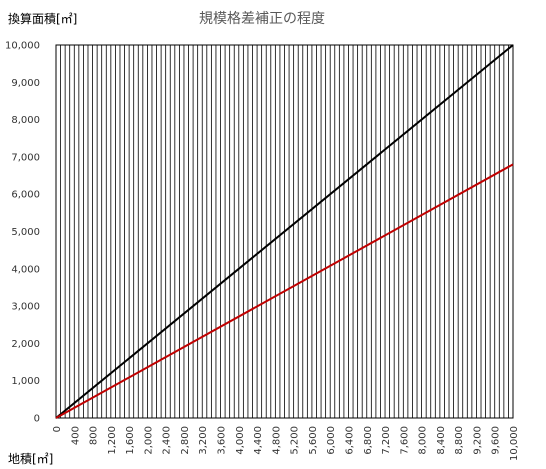 The width and height of the screenshot is (546, 469). What do you see at coordinates (25, 381) in the screenshot?
I see `y-tick-label: 1,000` at bounding box center [25, 381].